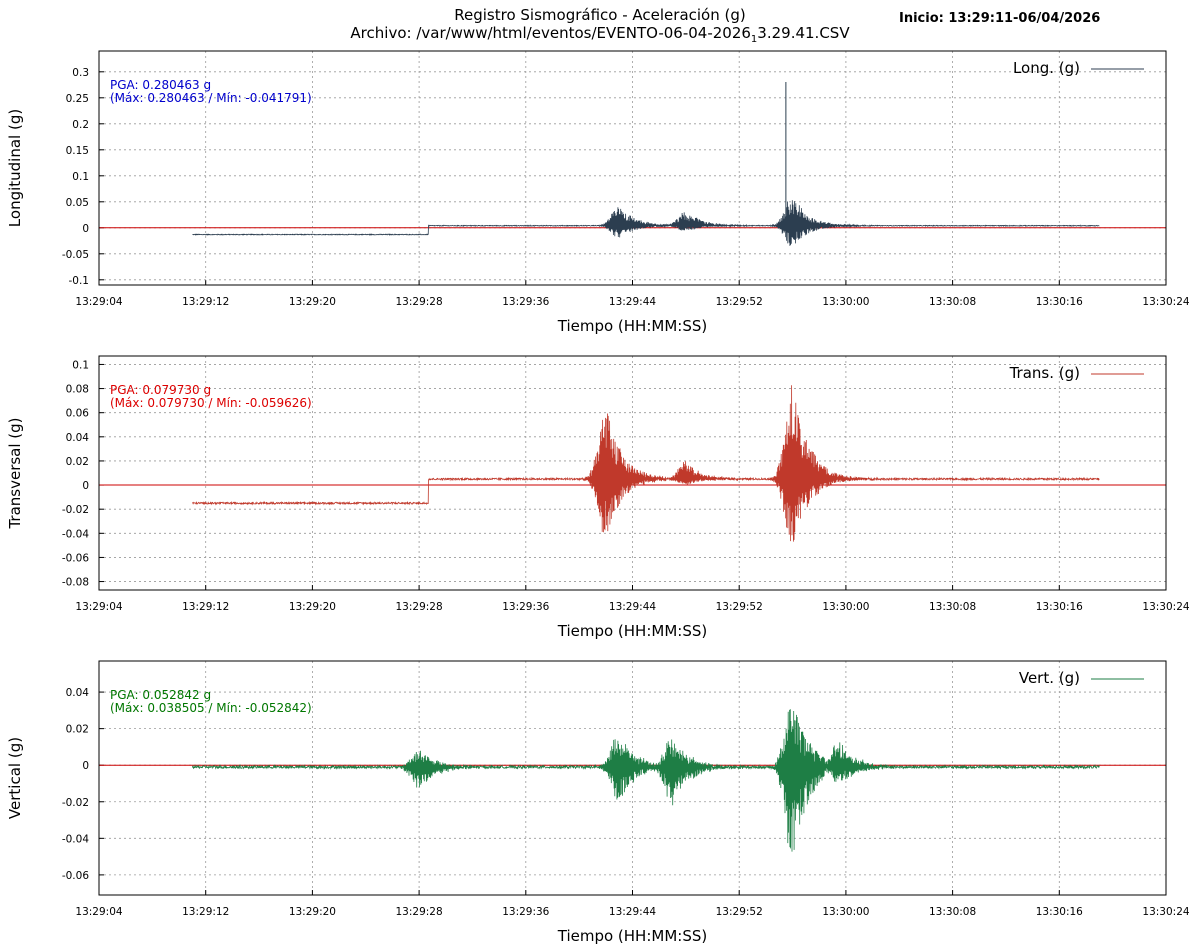 This screenshot has width=1200, height=950. Describe the element at coordinates (160, 695) in the screenshot. I see `pga-annotation: PGA: 0.052842 g` at that location.